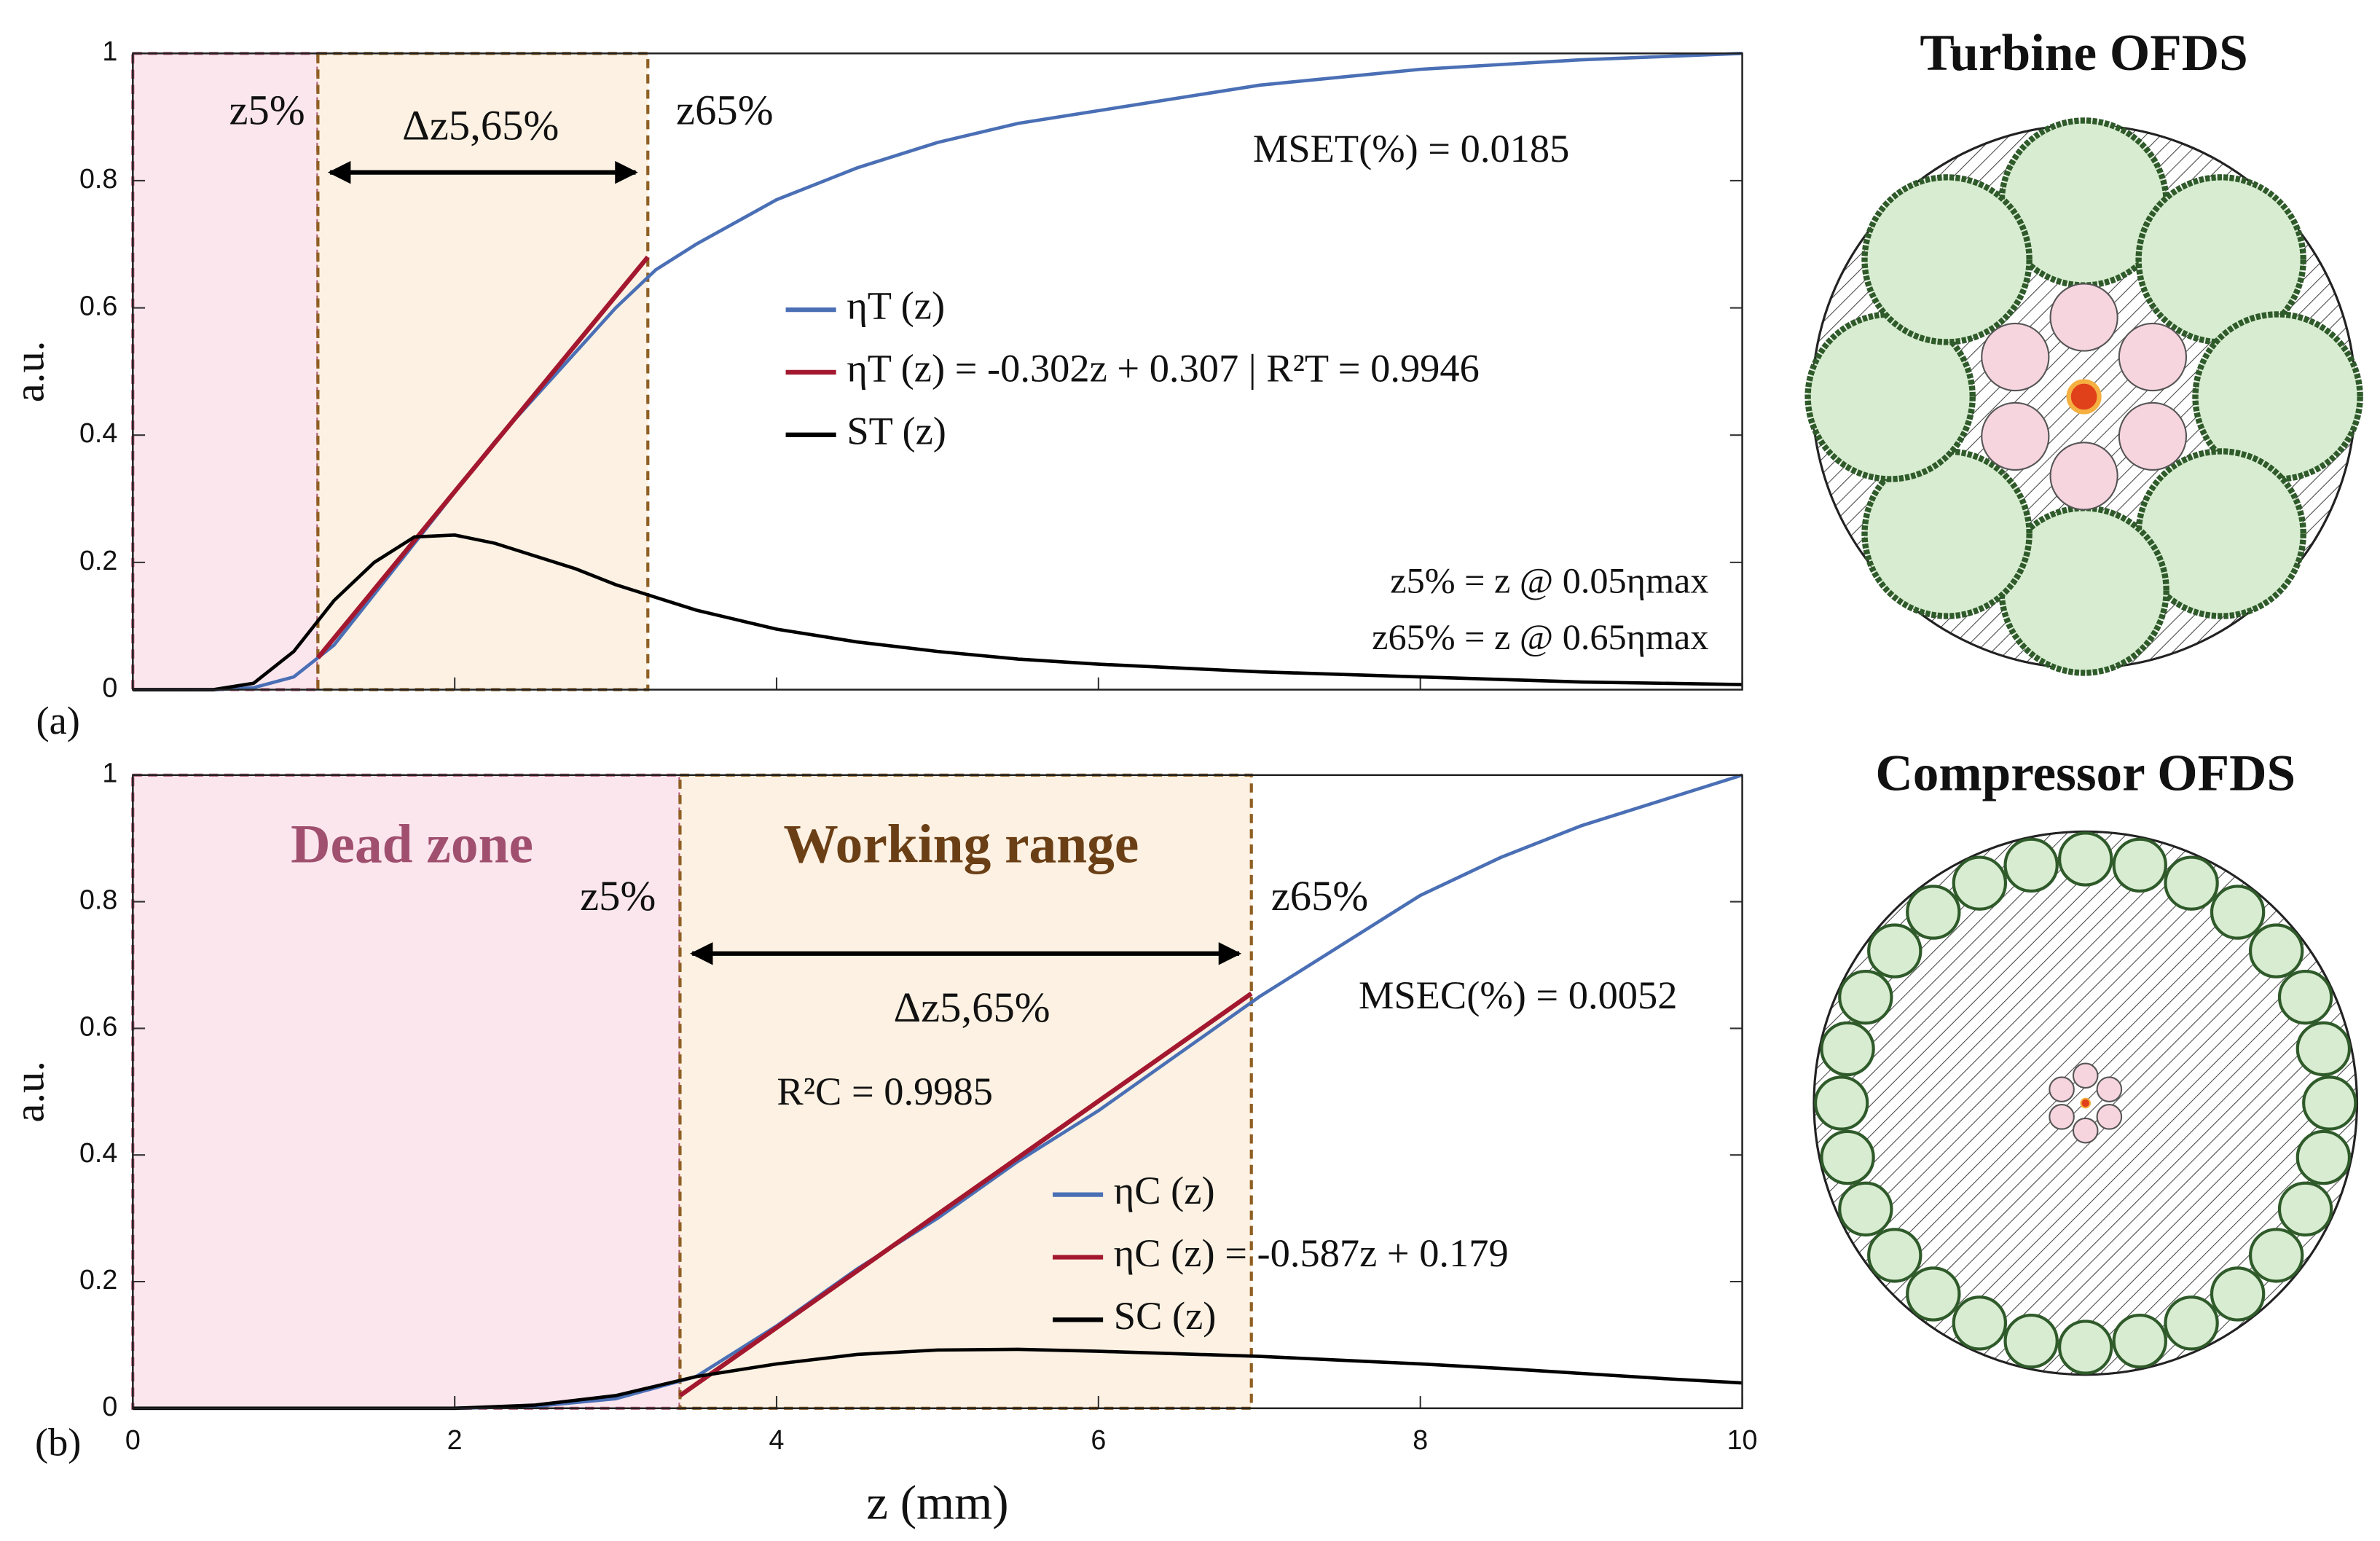 The image size is (2380, 1541). Describe the element at coordinates (1420, 1440) in the screenshot. I see `x-tick-label: 8` at that location.